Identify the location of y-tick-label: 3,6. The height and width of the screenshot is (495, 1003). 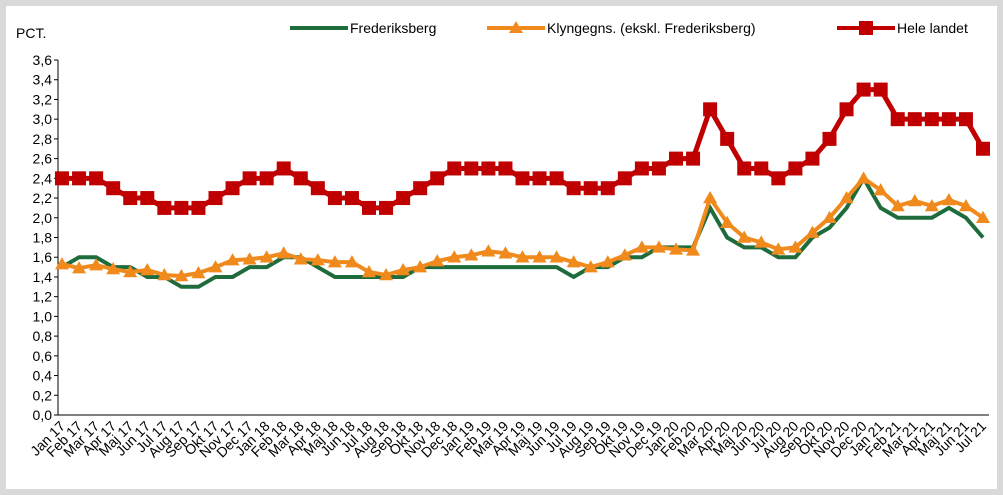
(43, 60).